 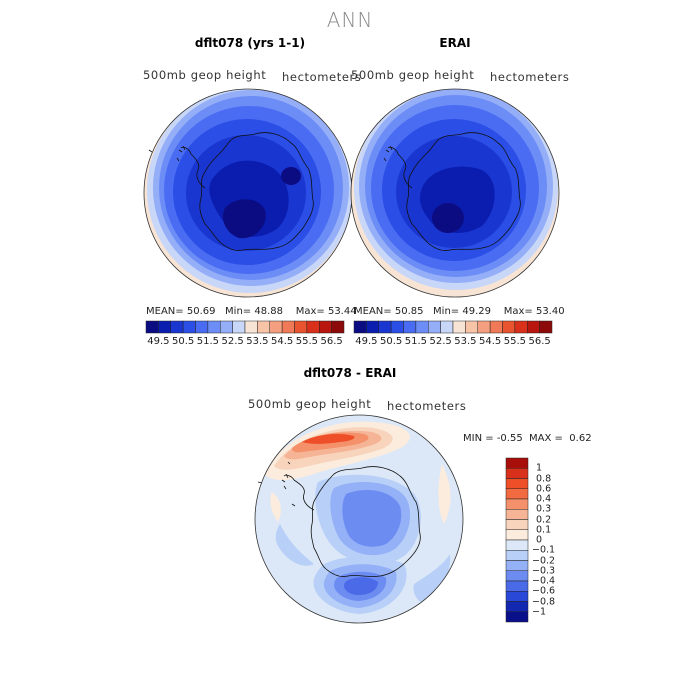 I want to click on diff-colorbar-tick-label: 0.1, so click(x=544, y=530).